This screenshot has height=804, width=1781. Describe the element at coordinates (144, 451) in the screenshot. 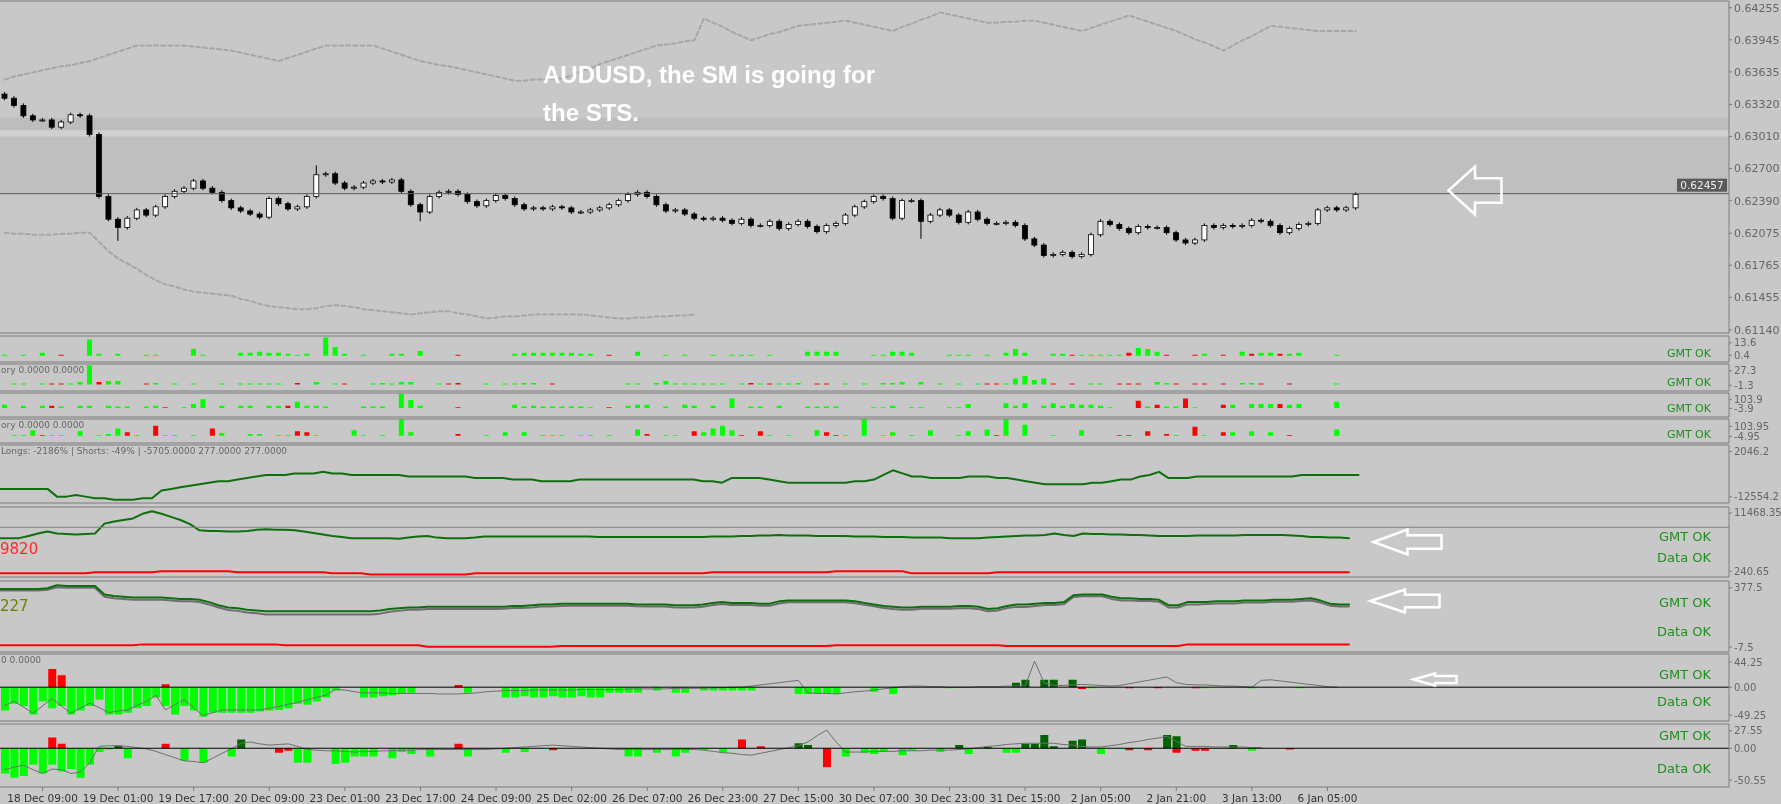

I see `annotation: Longs: -2186% | Shorts: -49% | -5705.0000 277.0000 277.0000` at that location.